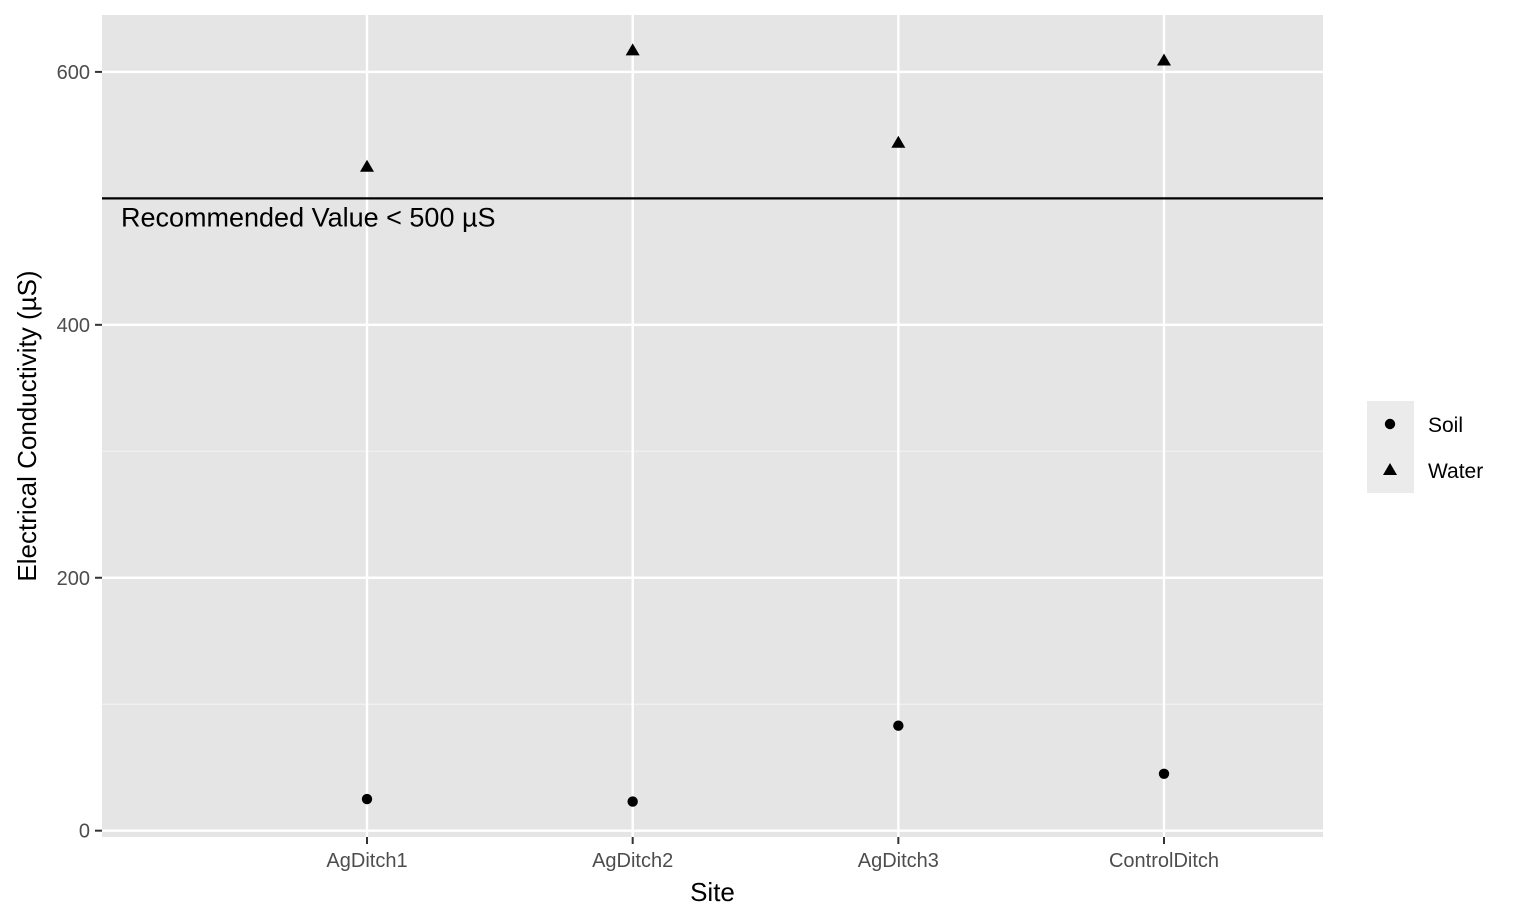  What do you see at coordinates (1390, 447) in the screenshot?
I see `legend-key-background` at bounding box center [1390, 447].